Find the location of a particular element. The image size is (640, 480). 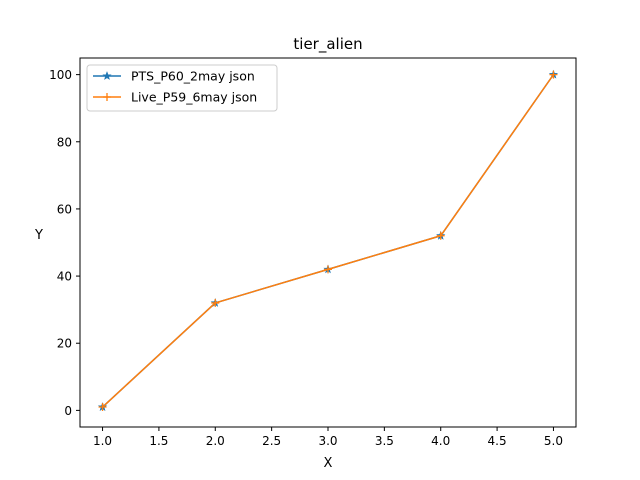

y-tick-label: 20 is located at coordinates (64, 344).